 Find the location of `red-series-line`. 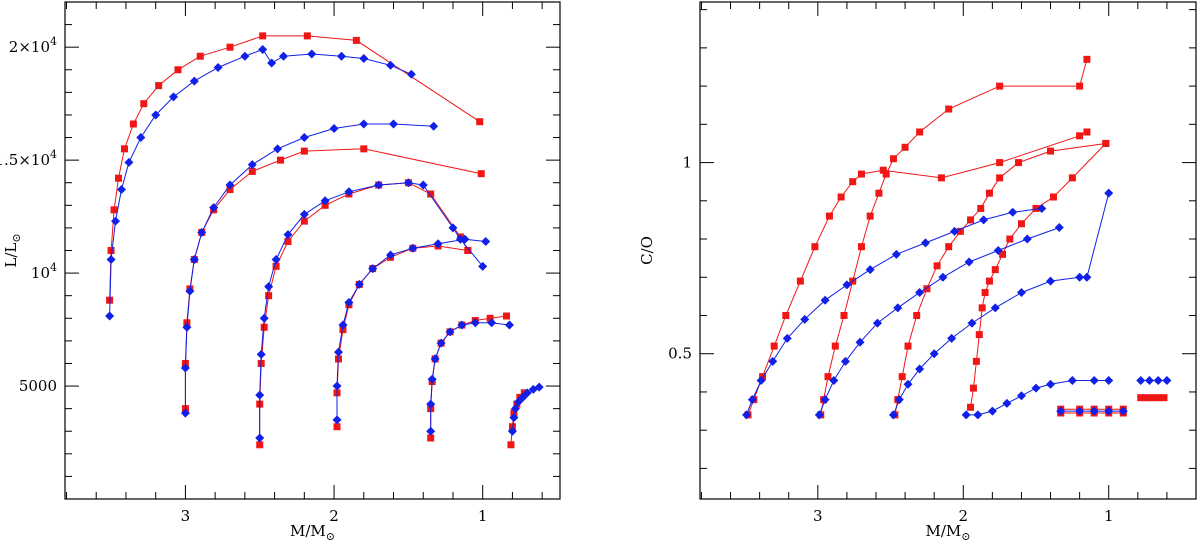

red-series-line is located at coordinates (954, 237).